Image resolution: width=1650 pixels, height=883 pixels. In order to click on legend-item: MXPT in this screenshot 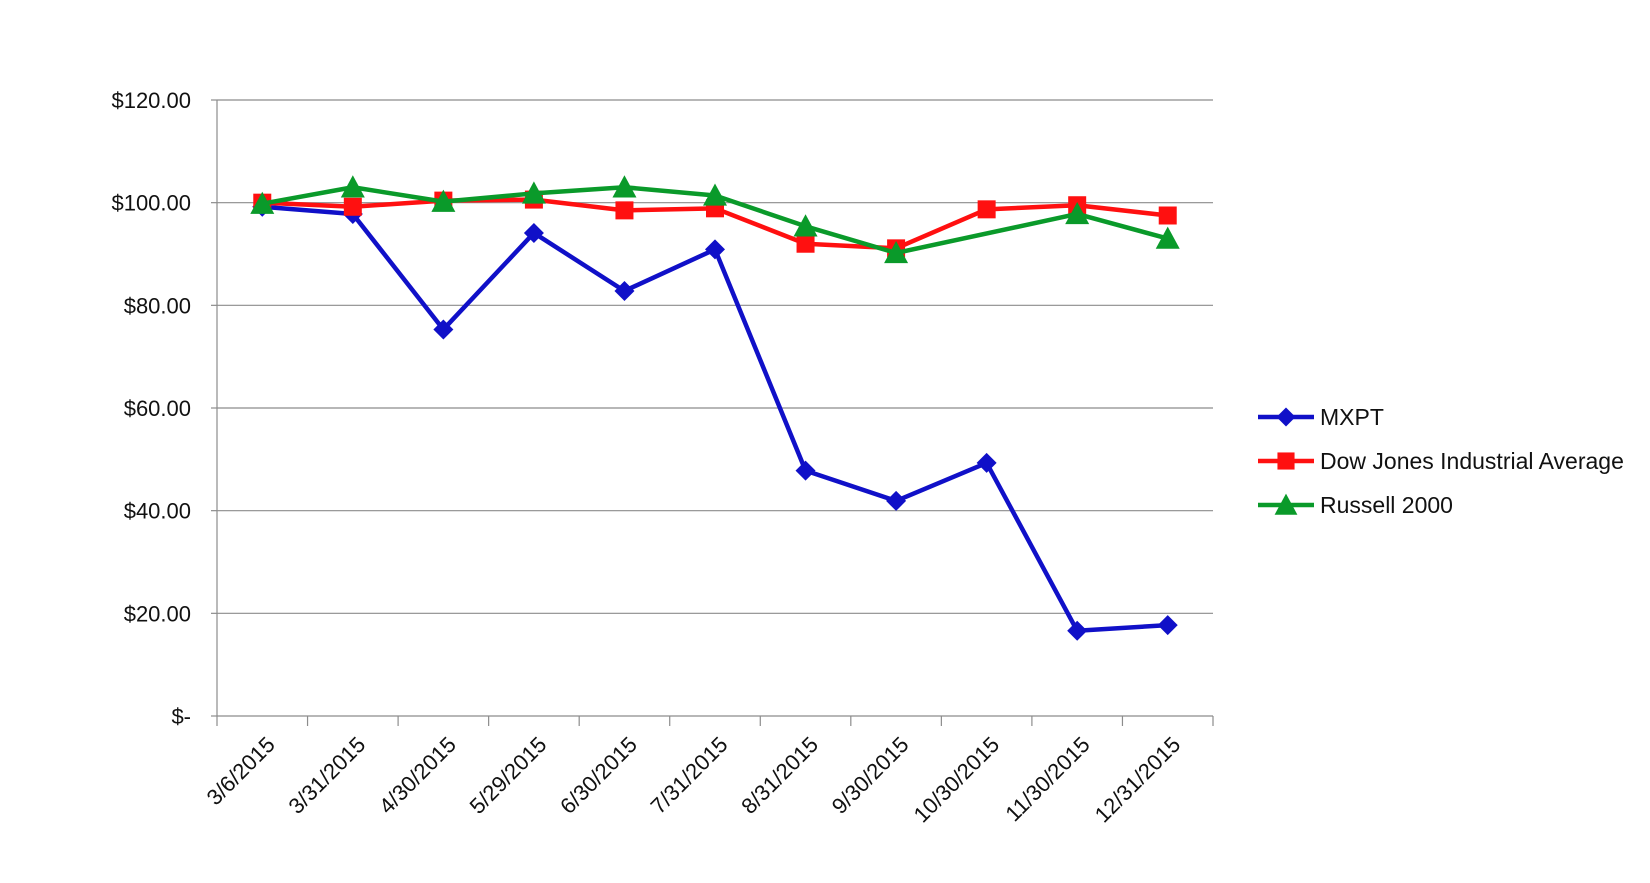, I will do `click(1321, 417)`.